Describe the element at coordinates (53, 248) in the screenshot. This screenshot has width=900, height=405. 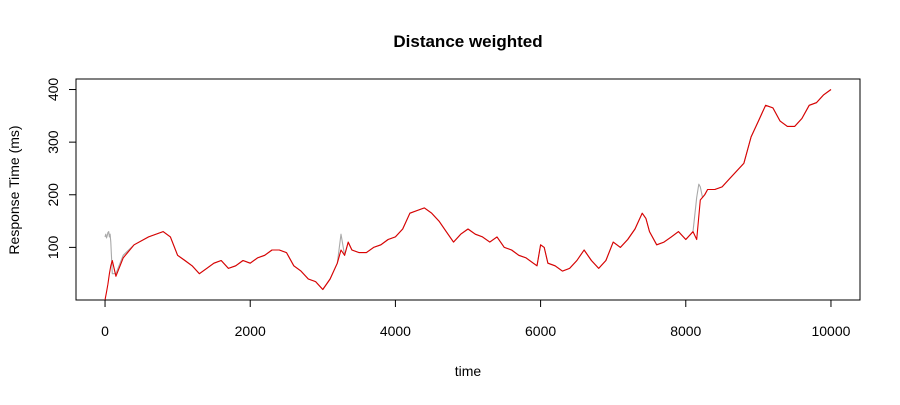
I see `y-tick-label: 100` at that location.